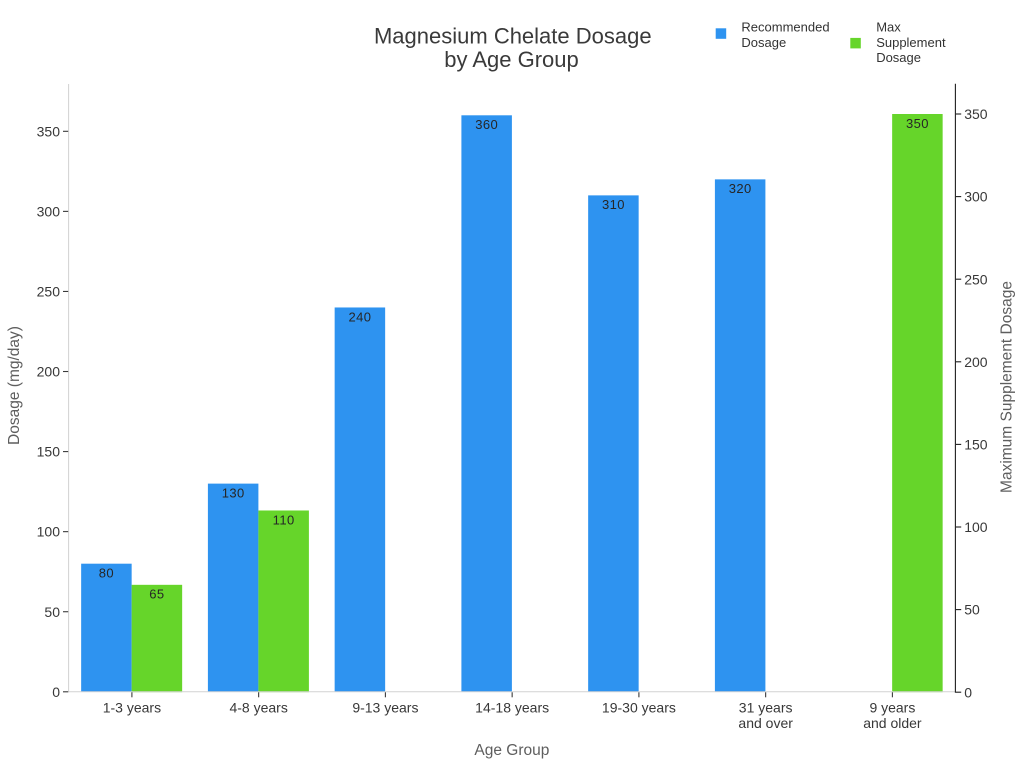 The image size is (1024, 773). What do you see at coordinates (740, 188) in the screenshot?
I see `svg-text: 320` at bounding box center [740, 188].